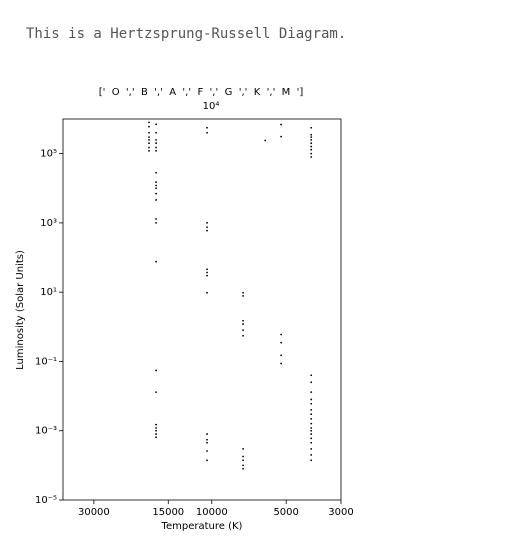 The image size is (528, 559). I want to click on top-axis-offset: 10⁴, so click(211, 106).